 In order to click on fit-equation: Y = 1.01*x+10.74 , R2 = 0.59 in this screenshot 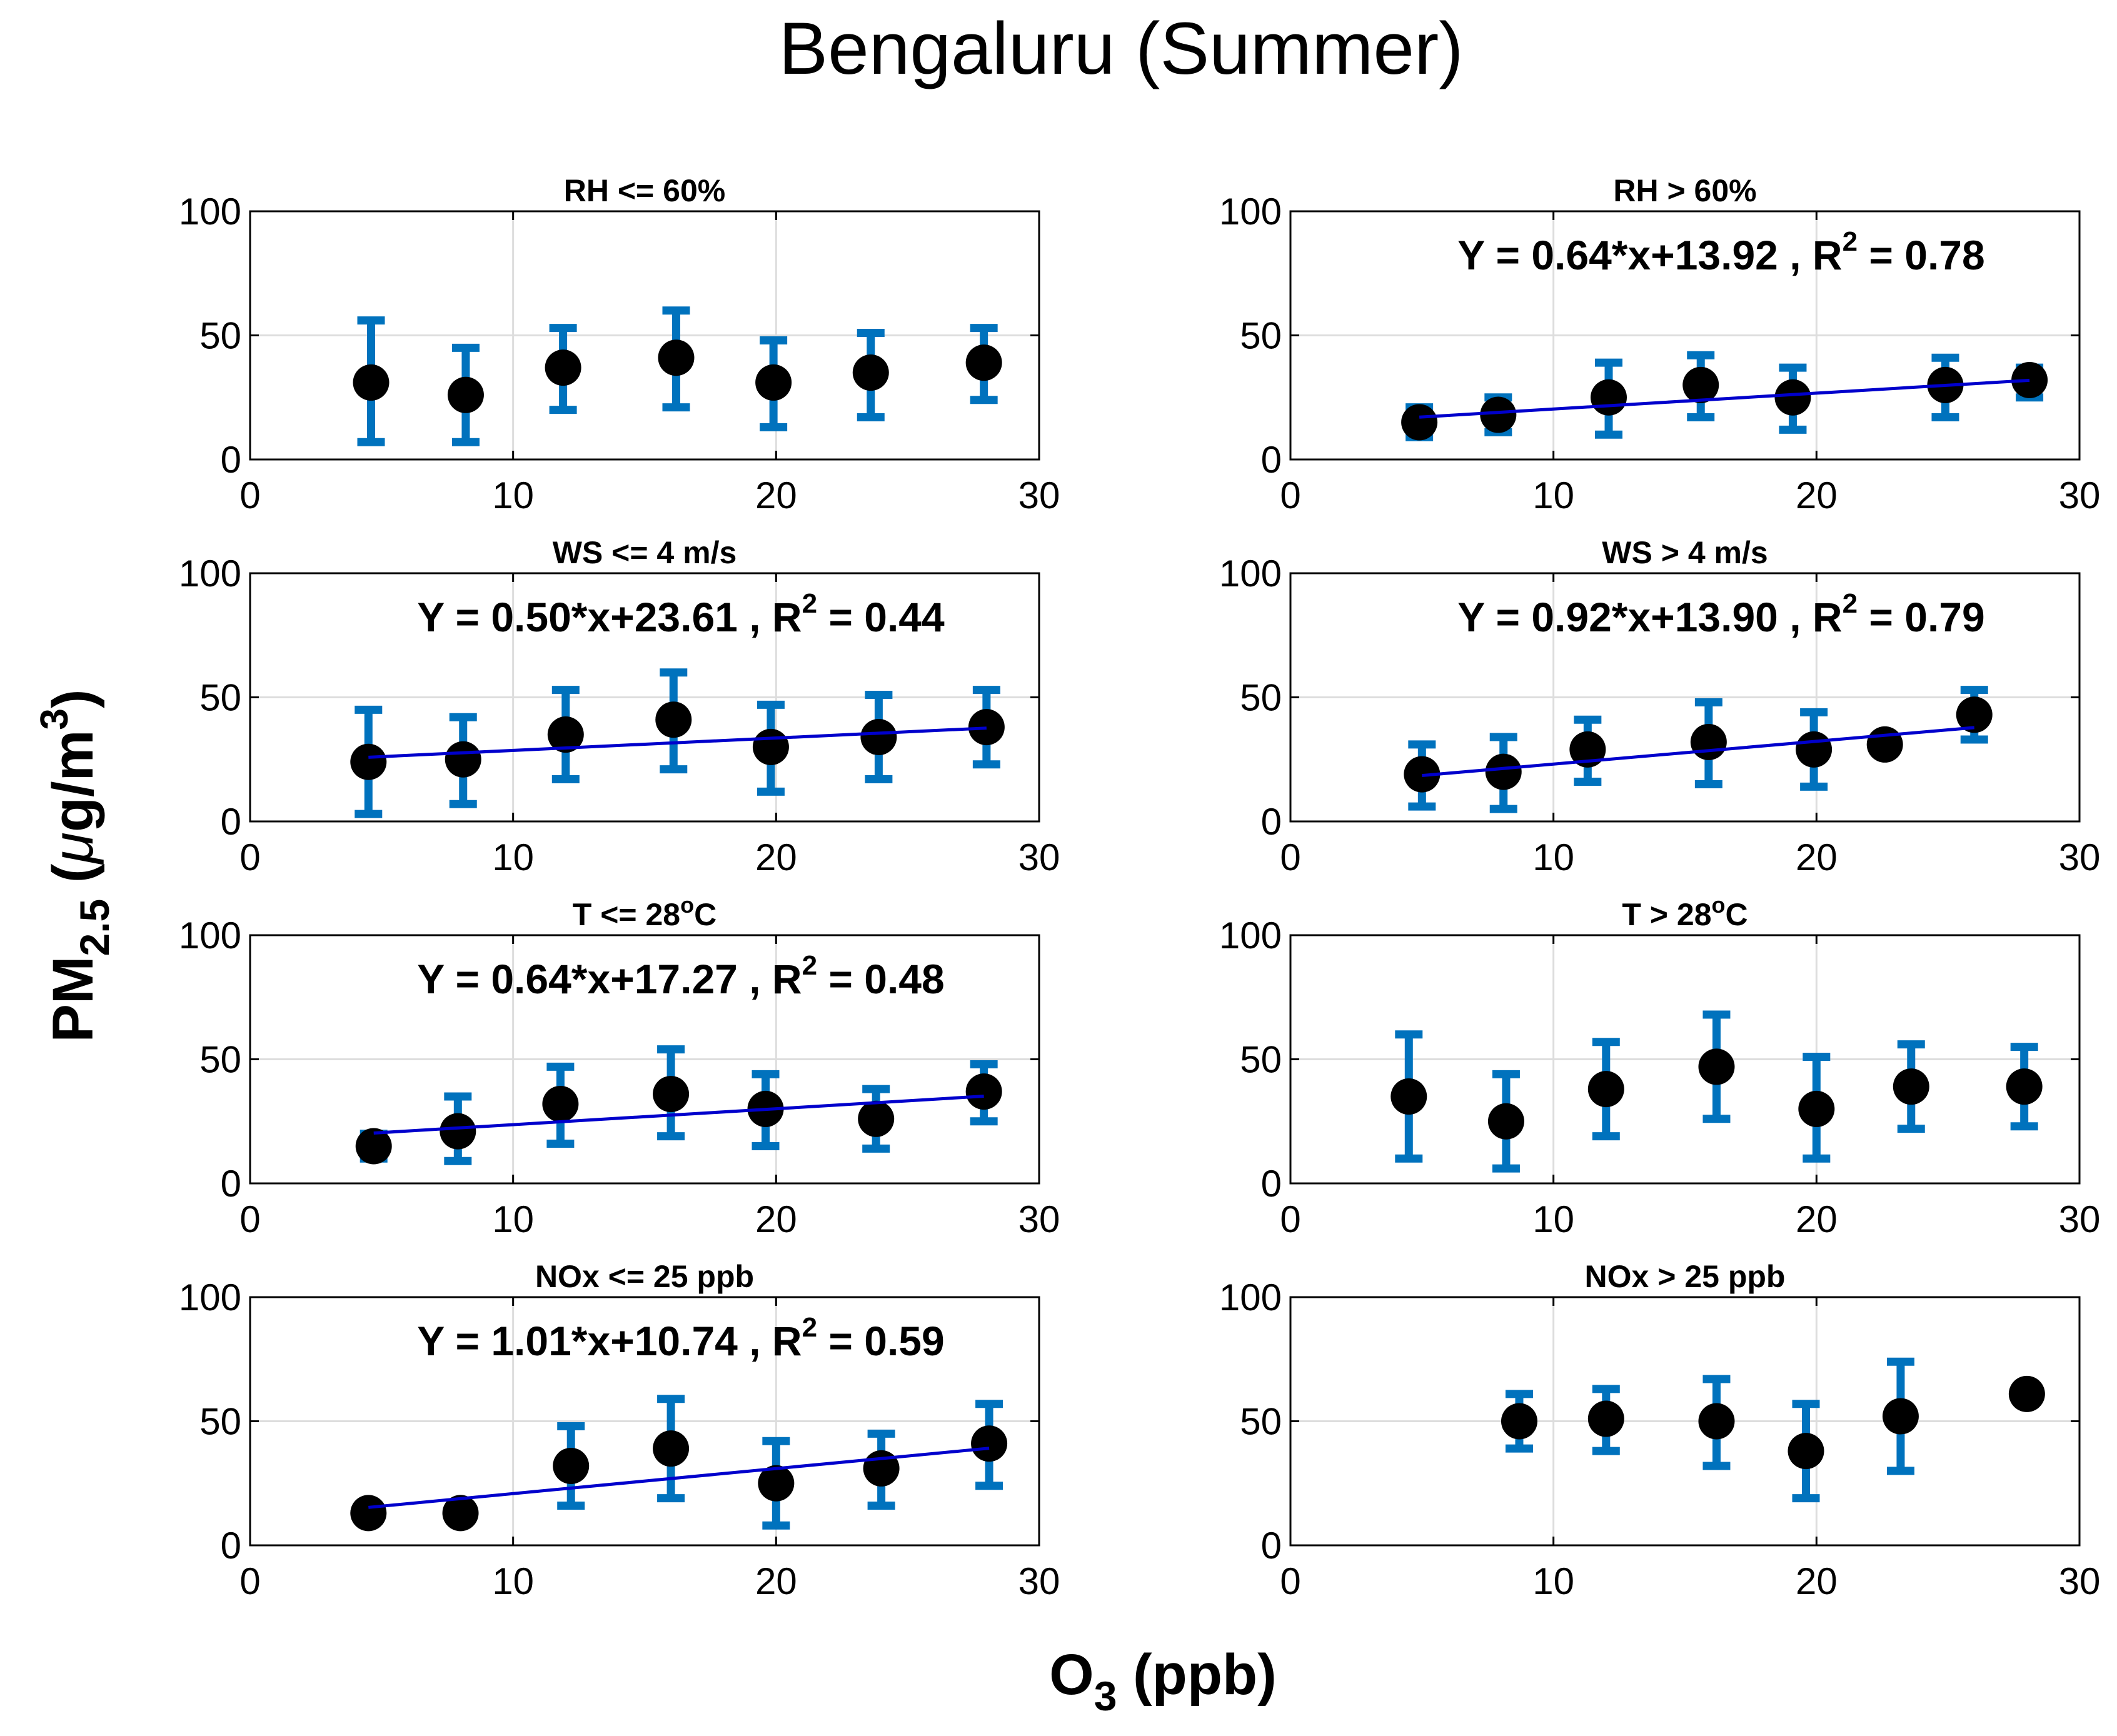, I will do `click(680, 1338)`.